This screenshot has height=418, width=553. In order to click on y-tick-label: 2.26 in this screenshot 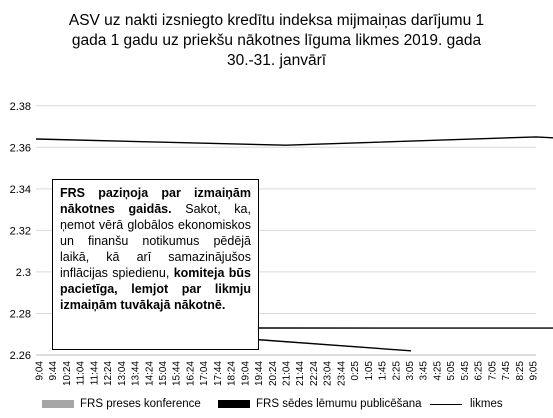, I will do `click(20, 356)`.